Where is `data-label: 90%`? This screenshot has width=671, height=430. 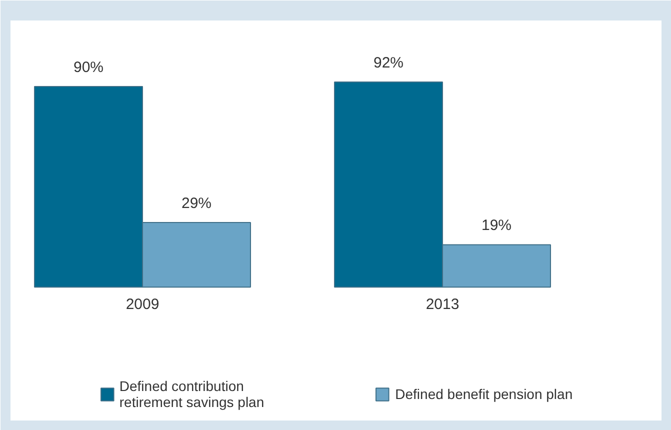
data-label: 90% is located at coordinates (88, 67).